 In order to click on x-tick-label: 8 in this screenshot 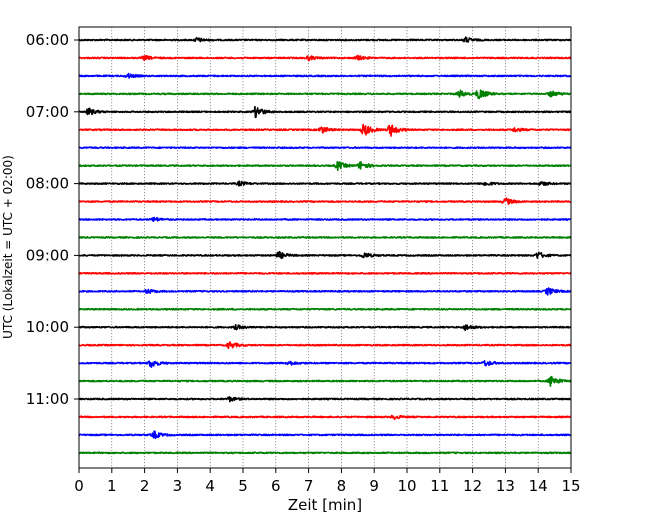, I will do `click(342, 486)`.